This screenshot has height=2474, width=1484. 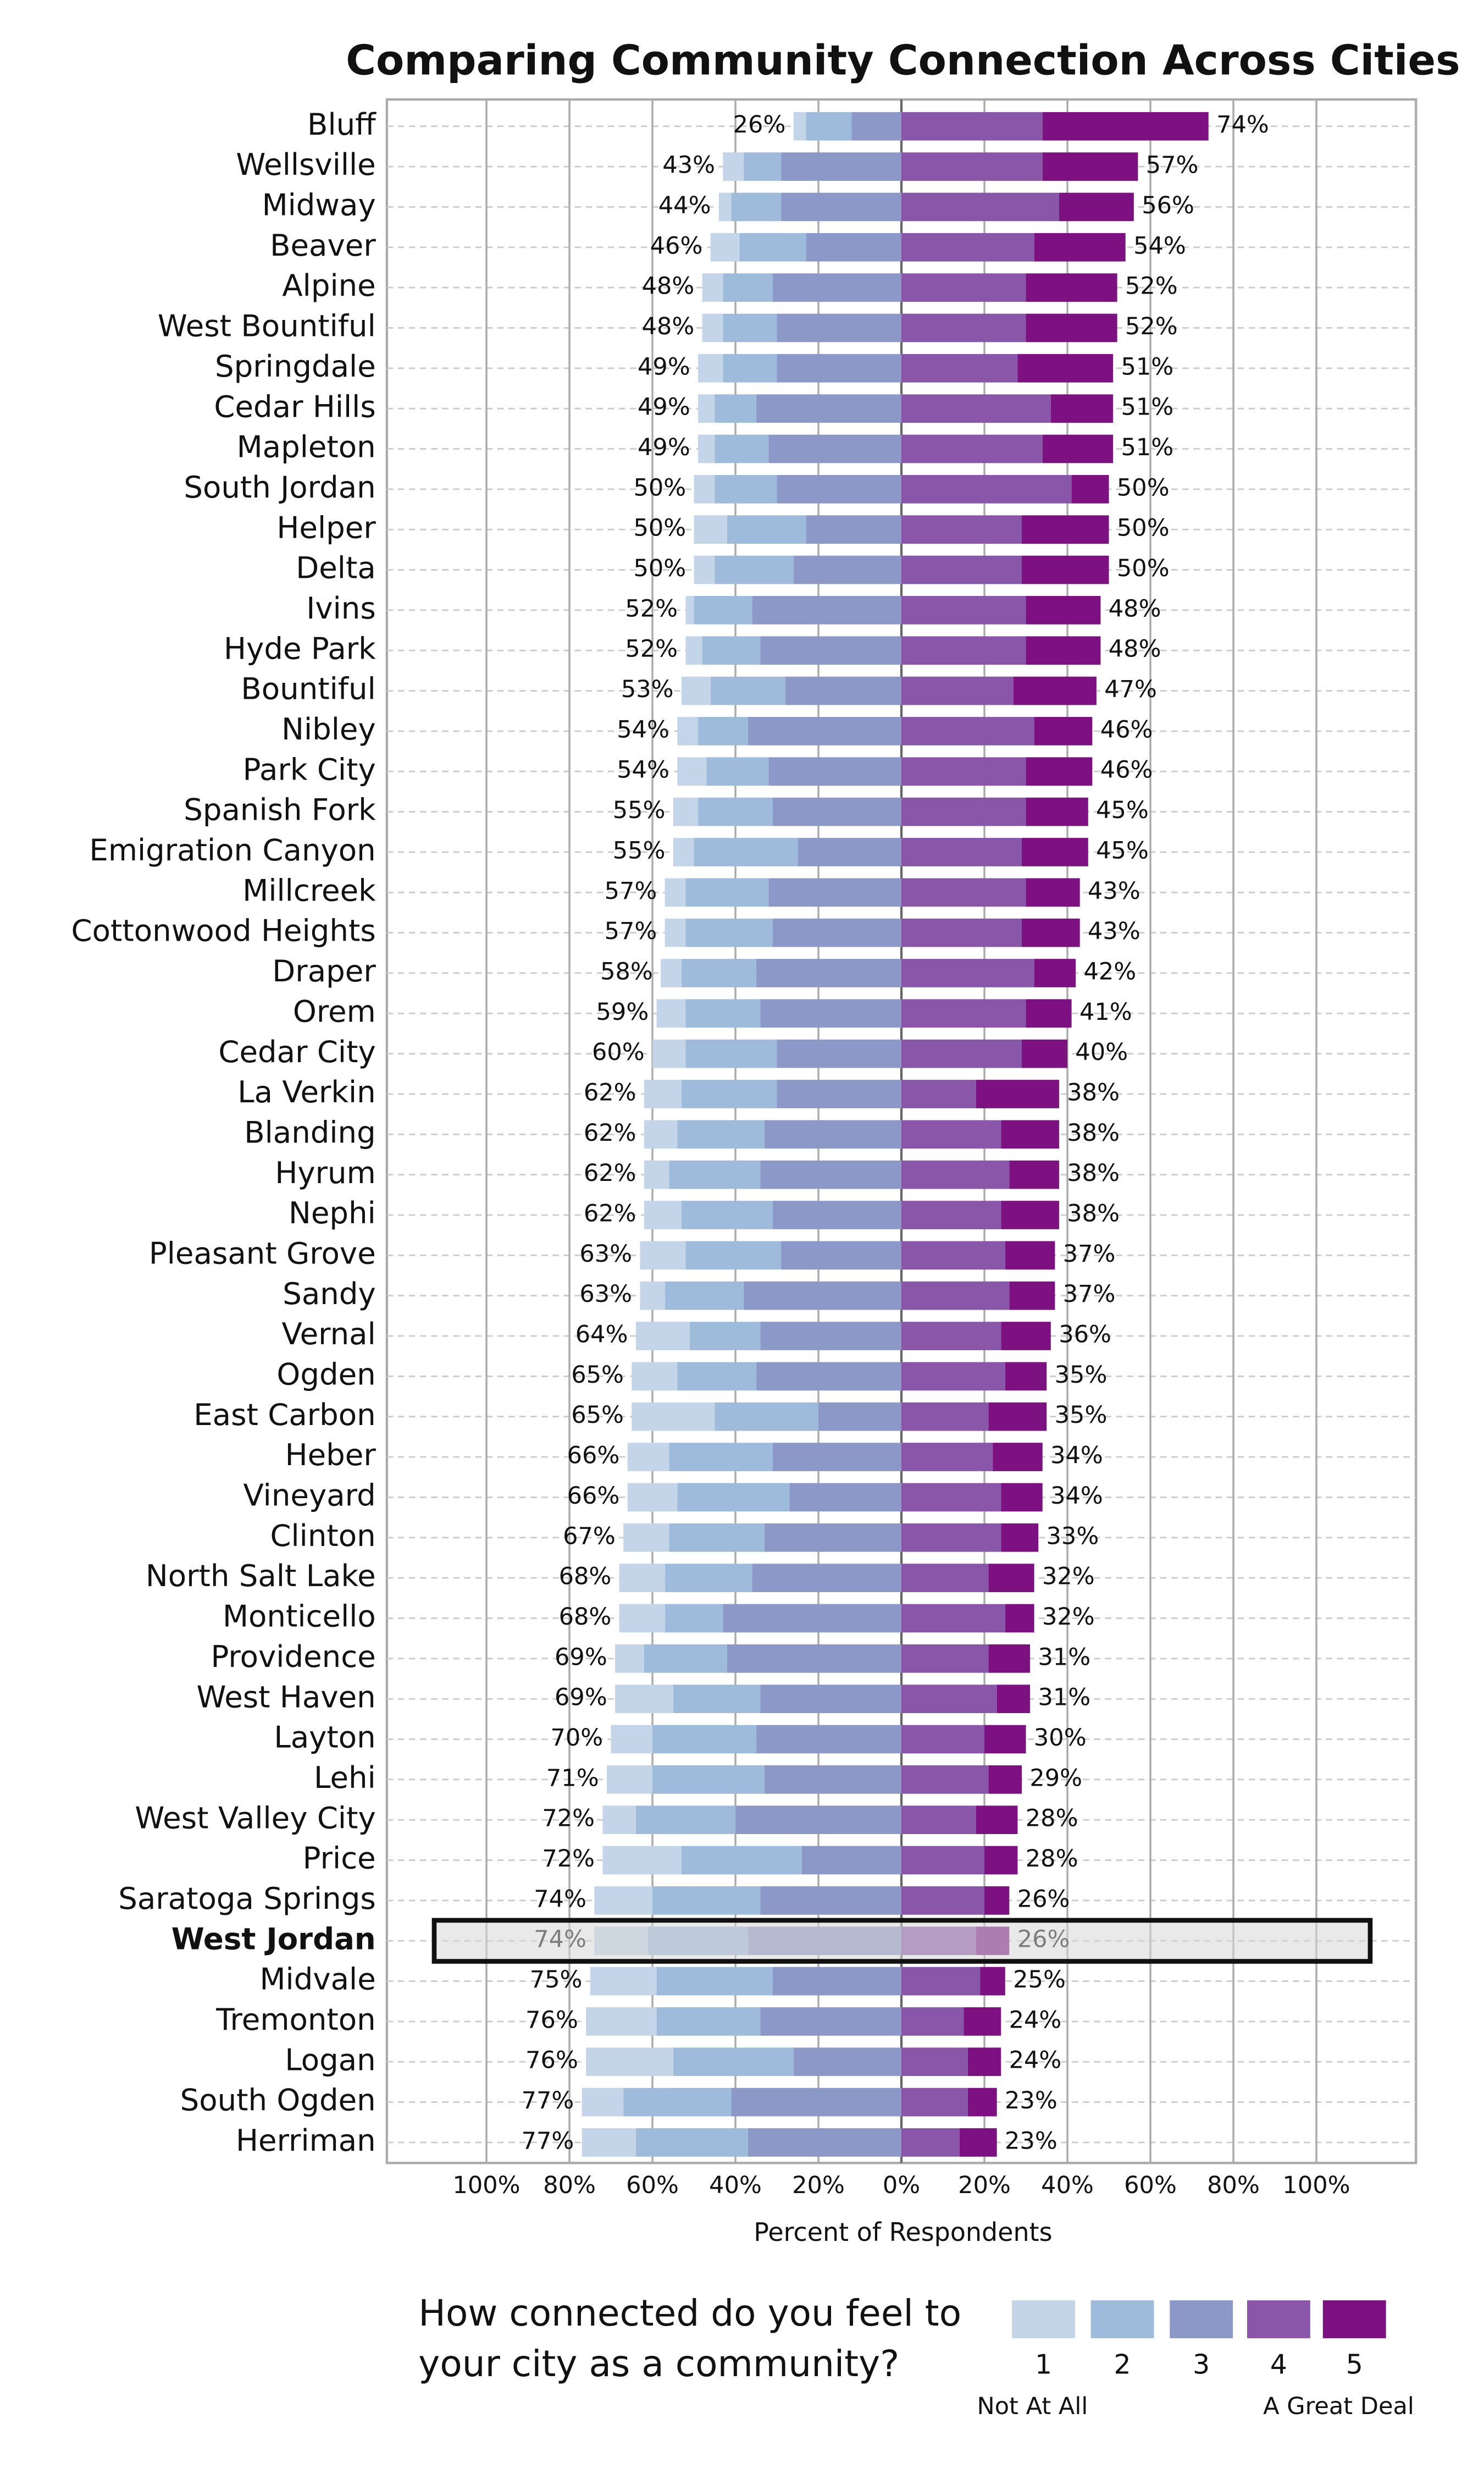 I want to click on right-total-label: 47%, so click(x=1130, y=690).